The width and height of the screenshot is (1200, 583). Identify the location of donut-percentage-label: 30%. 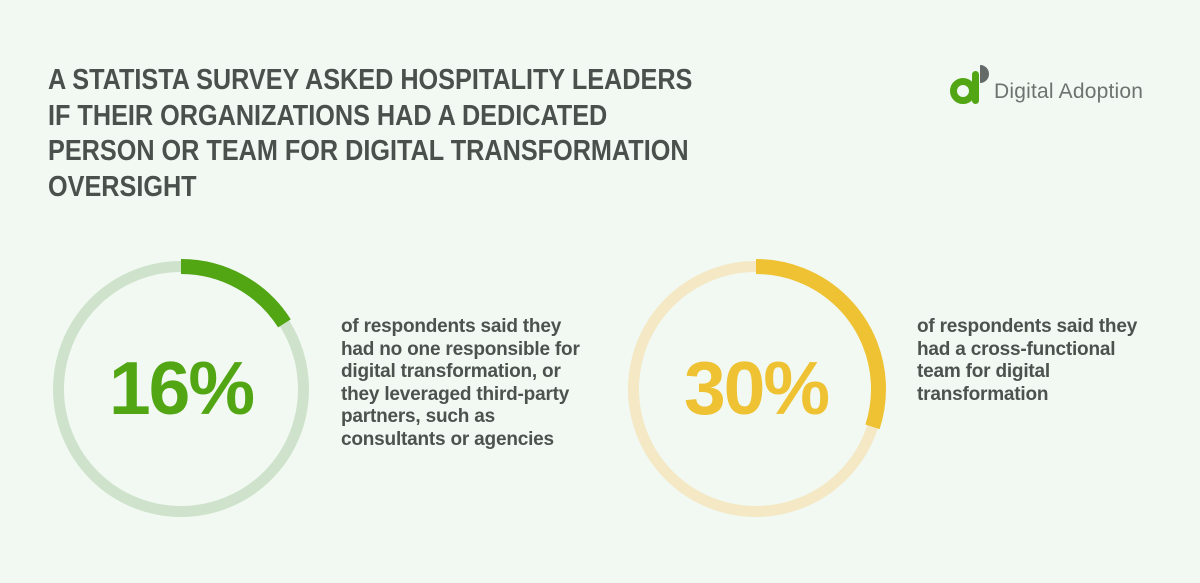
(756, 387).